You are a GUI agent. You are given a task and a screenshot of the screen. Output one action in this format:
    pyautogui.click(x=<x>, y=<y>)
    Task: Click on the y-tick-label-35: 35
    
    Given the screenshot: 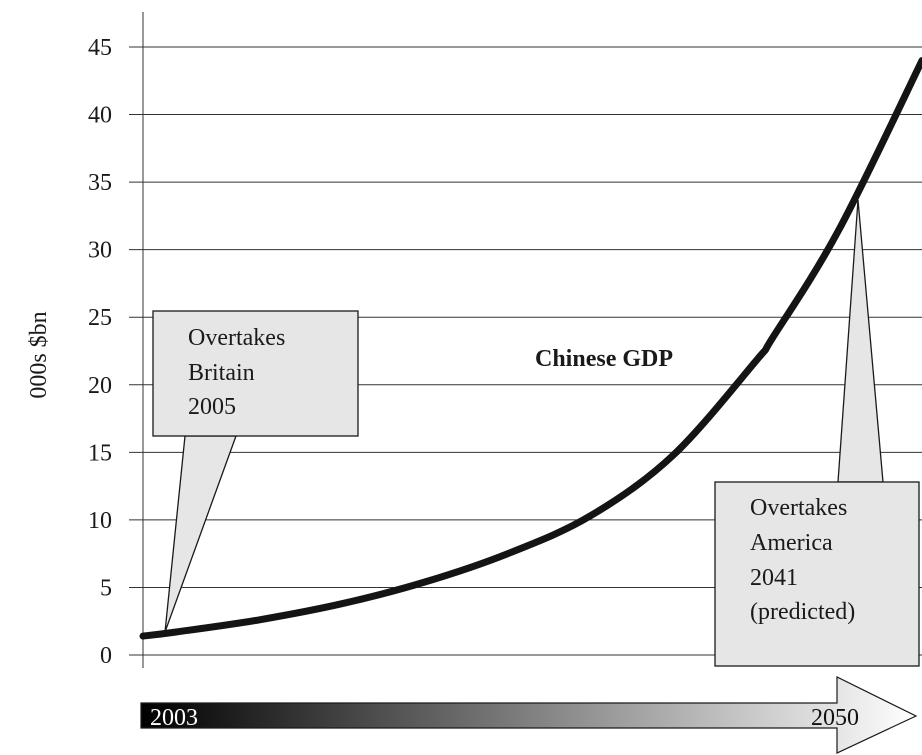 What is the action you would take?
    pyautogui.click(x=100, y=183)
    